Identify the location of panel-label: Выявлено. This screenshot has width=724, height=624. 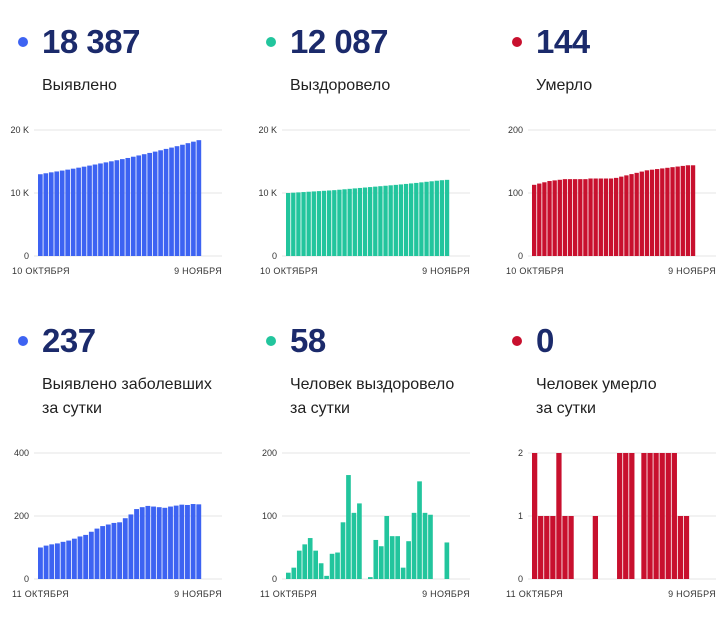
(79, 85).